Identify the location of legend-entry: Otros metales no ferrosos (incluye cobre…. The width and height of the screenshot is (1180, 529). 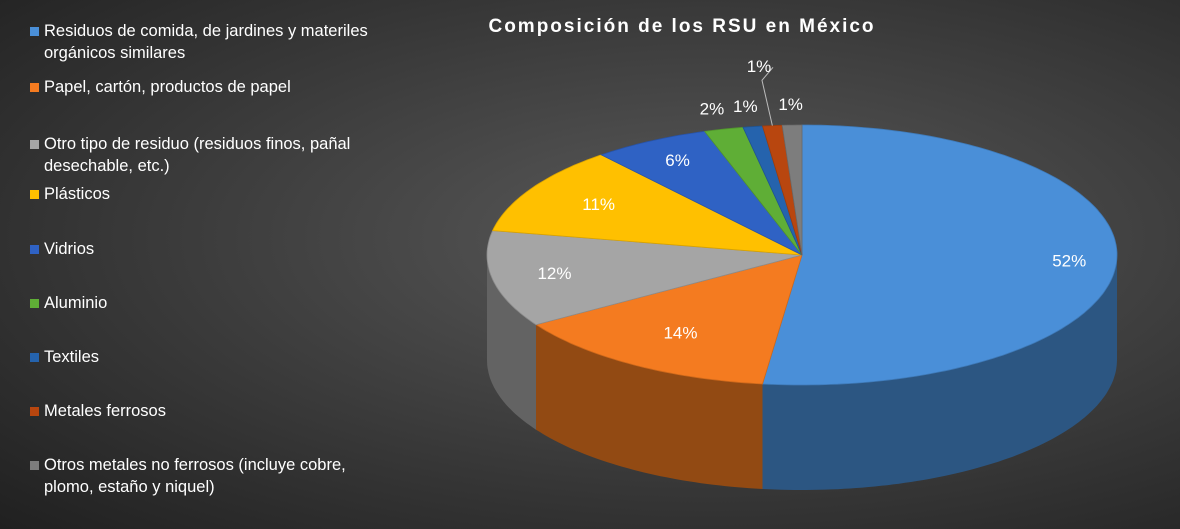
(202, 476).